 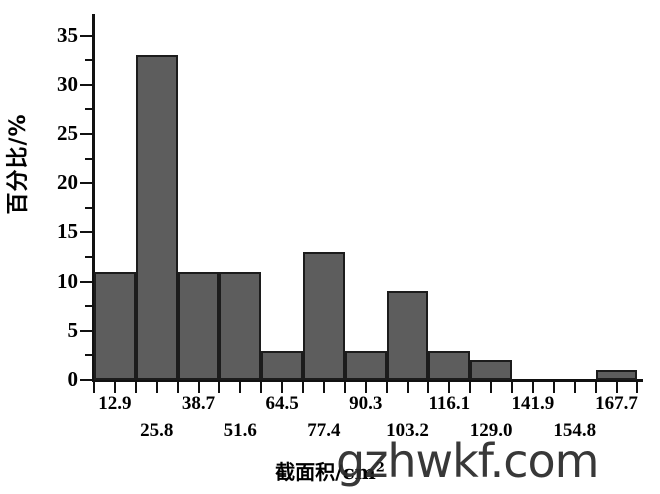 I want to click on x-axis-line, so click(x=367, y=380).